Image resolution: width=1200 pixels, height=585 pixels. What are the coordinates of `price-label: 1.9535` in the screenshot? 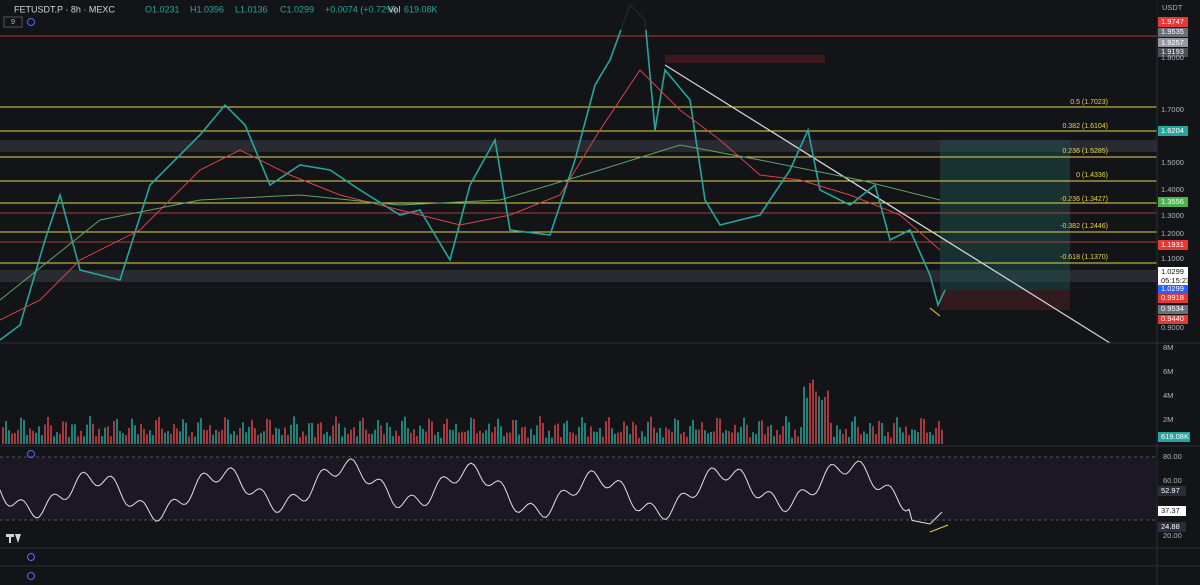 It's located at (1172, 31).